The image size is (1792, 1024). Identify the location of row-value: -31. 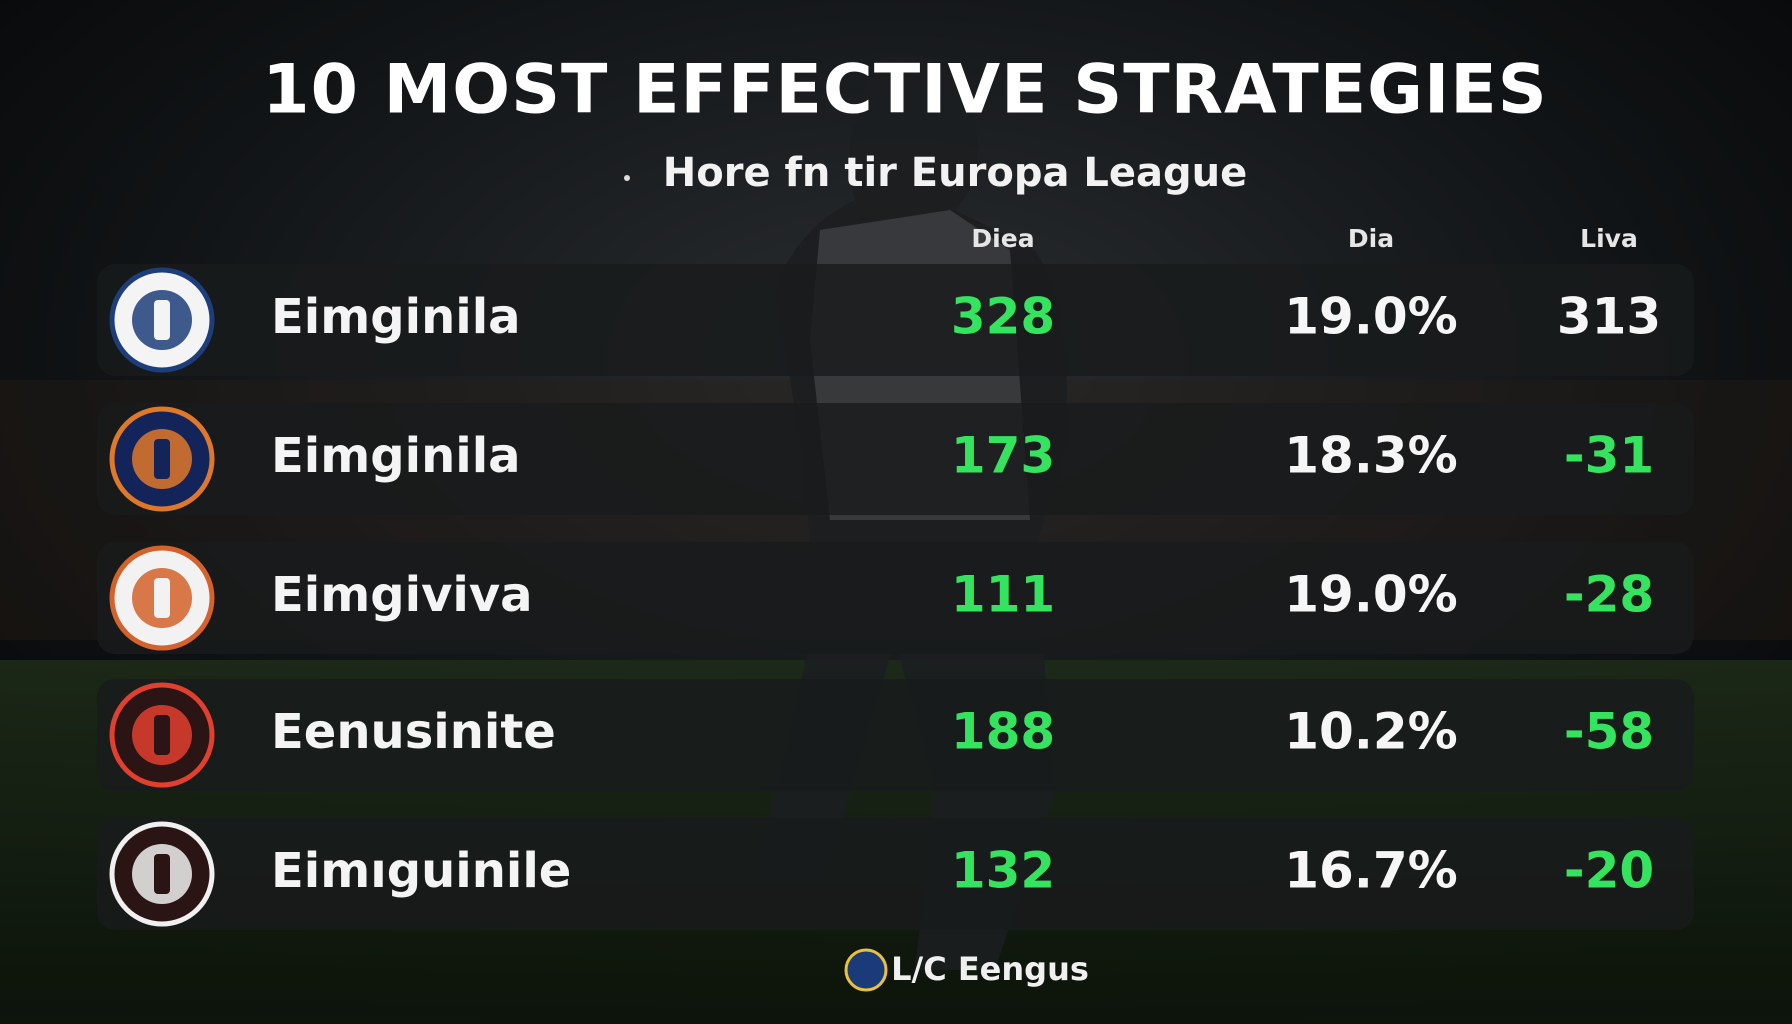
(1609, 456).